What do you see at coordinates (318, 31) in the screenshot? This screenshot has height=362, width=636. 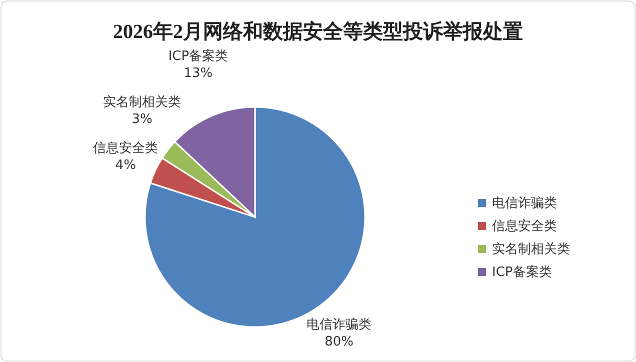 I see `chart-title: 2026年2月网络和数据安全等类型投诉举报处置` at bounding box center [318, 31].